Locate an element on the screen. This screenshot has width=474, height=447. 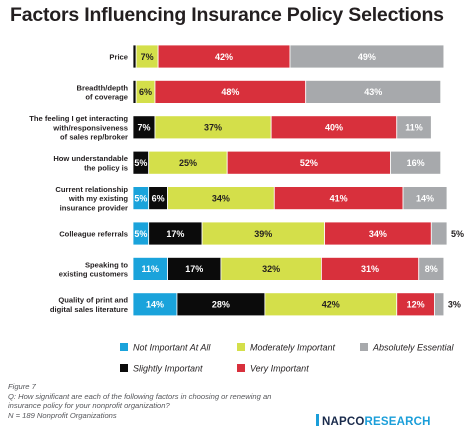
category-label-line: Current relationship is located at coordinates (91, 189).